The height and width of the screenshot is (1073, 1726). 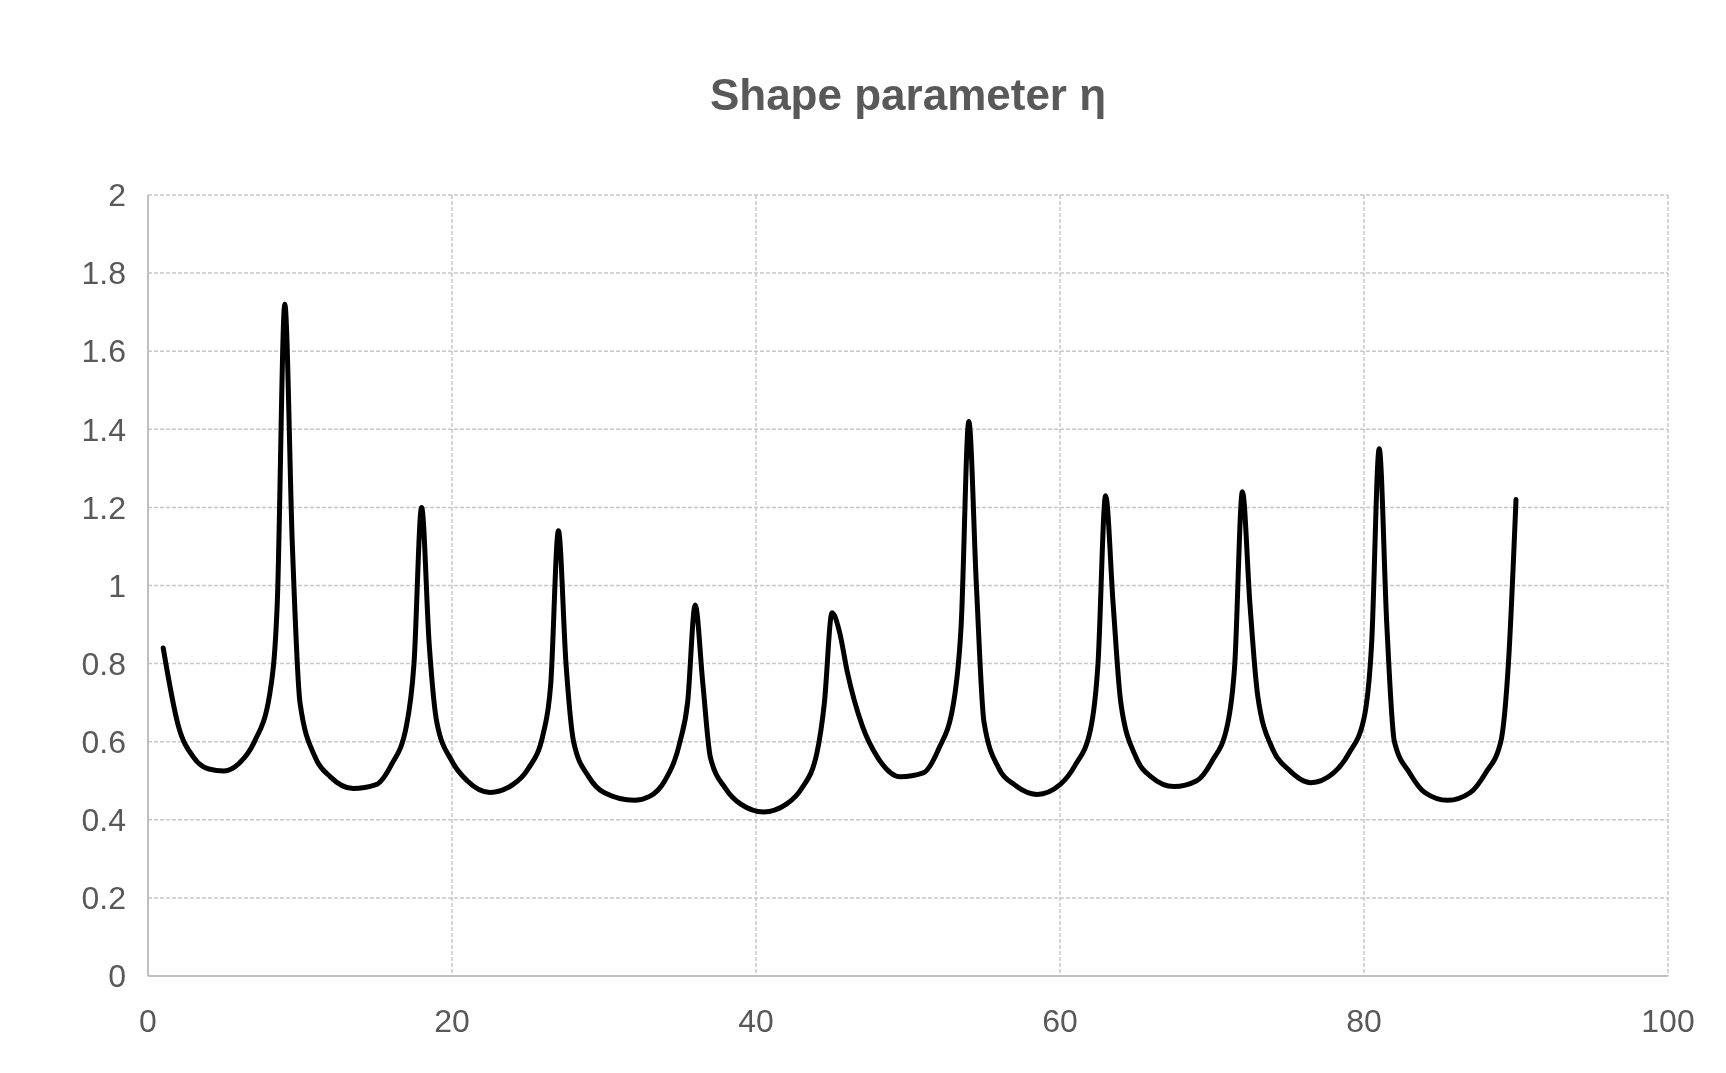 What do you see at coordinates (117, 976) in the screenshot?
I see `y-tick-label: 0` at bounding box center [117, 976].